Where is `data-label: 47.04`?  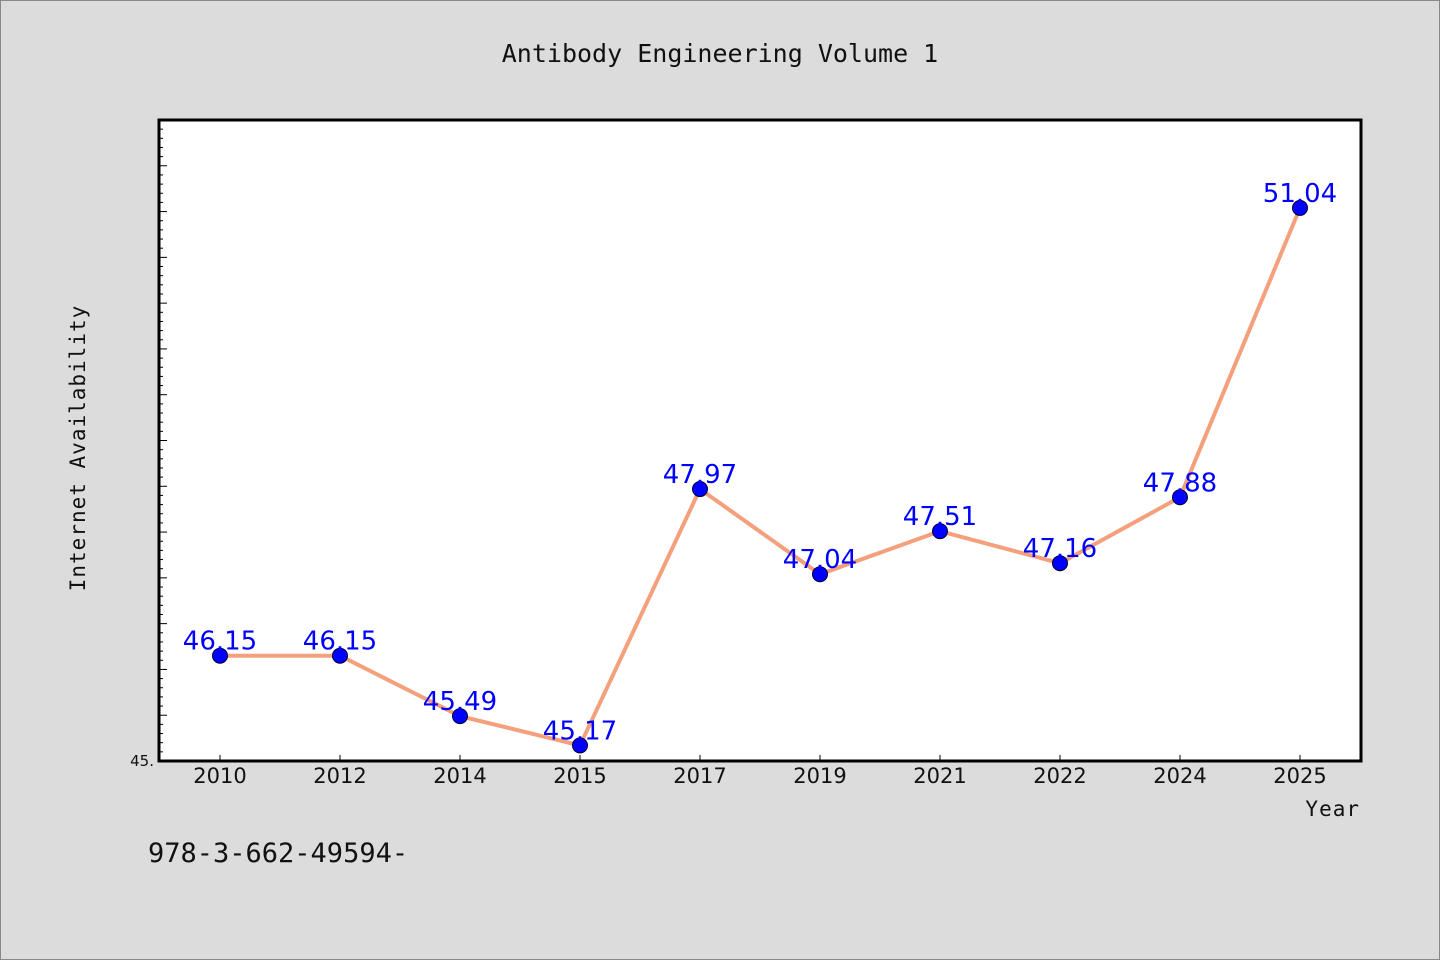
data-label: 47.04 is located at coordinates (820, 560).